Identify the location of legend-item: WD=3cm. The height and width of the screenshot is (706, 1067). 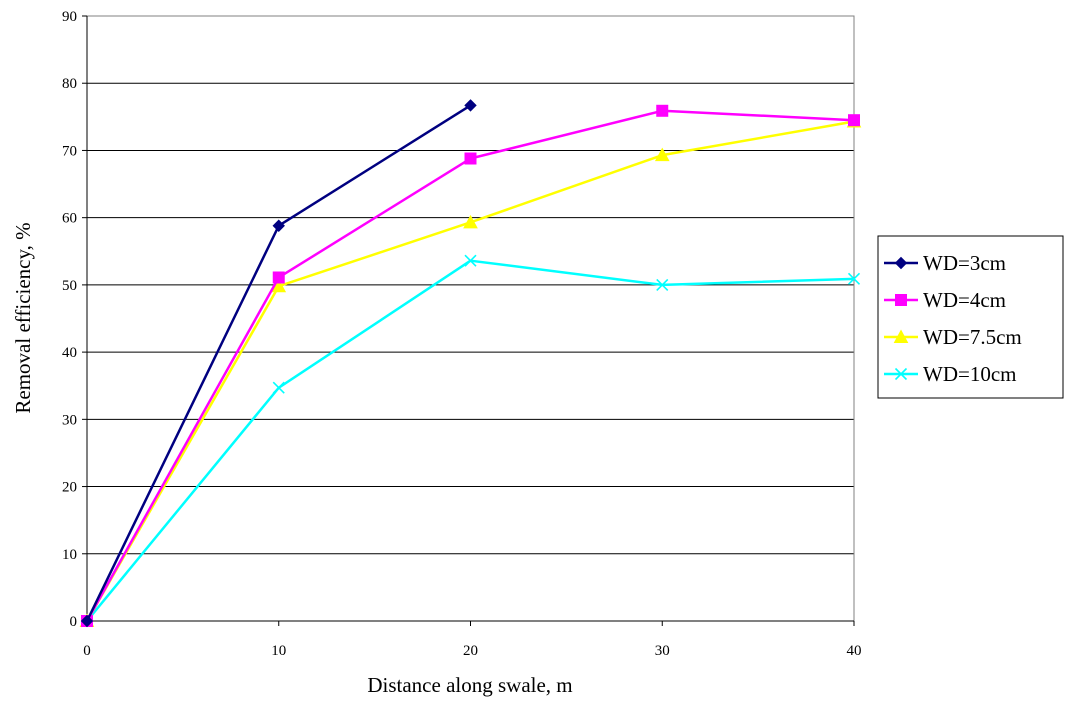
(945, 263).